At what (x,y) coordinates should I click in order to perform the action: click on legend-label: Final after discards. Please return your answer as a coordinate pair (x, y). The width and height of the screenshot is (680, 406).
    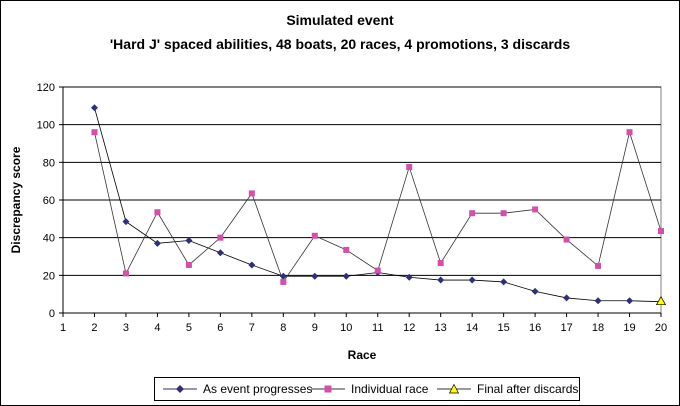
    Looking at the image, I should click on (528, 389).